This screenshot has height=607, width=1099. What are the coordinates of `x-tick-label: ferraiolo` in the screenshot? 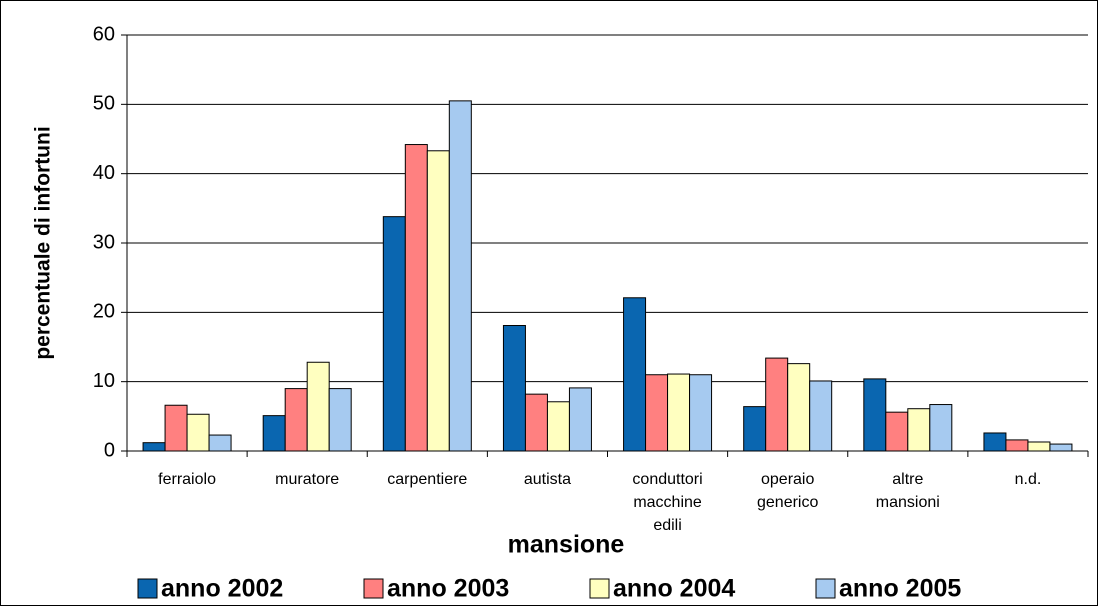 It's located at (187, 479).